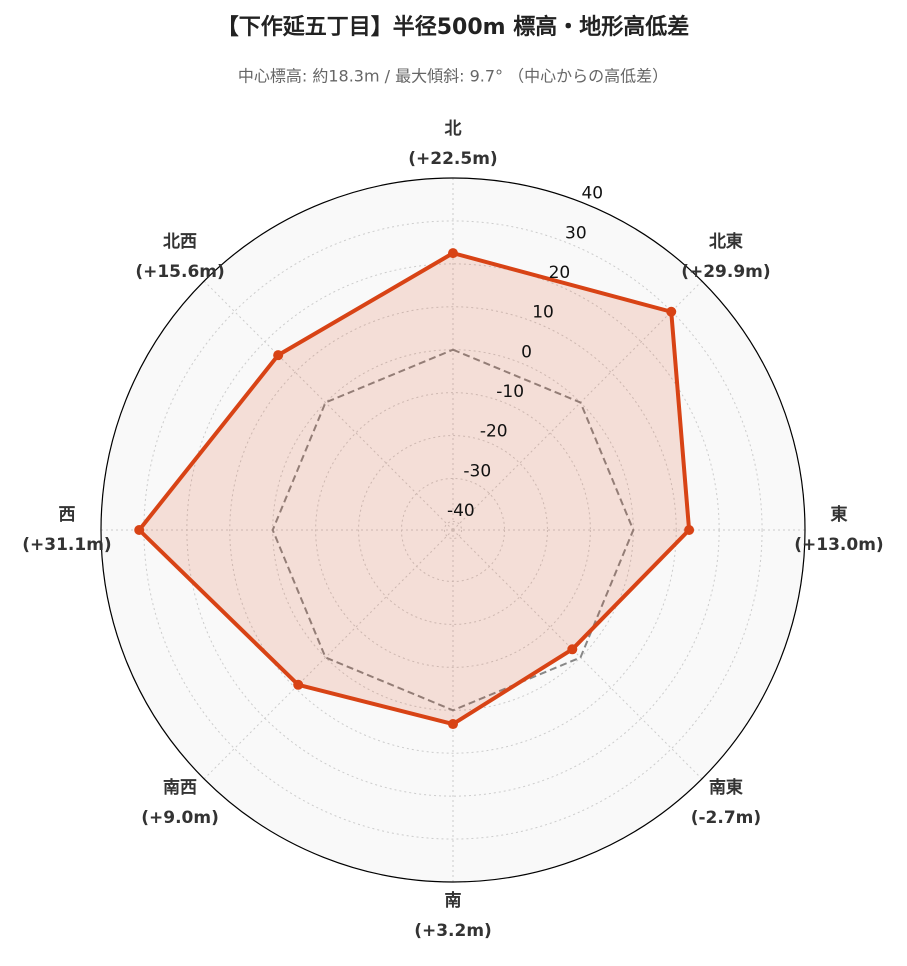 The image size is (907, 966). What do you see at coordinates (66, 545) in the screenshot?
I see `value-label: (+31.1m)` at bounding box center [66, 545].